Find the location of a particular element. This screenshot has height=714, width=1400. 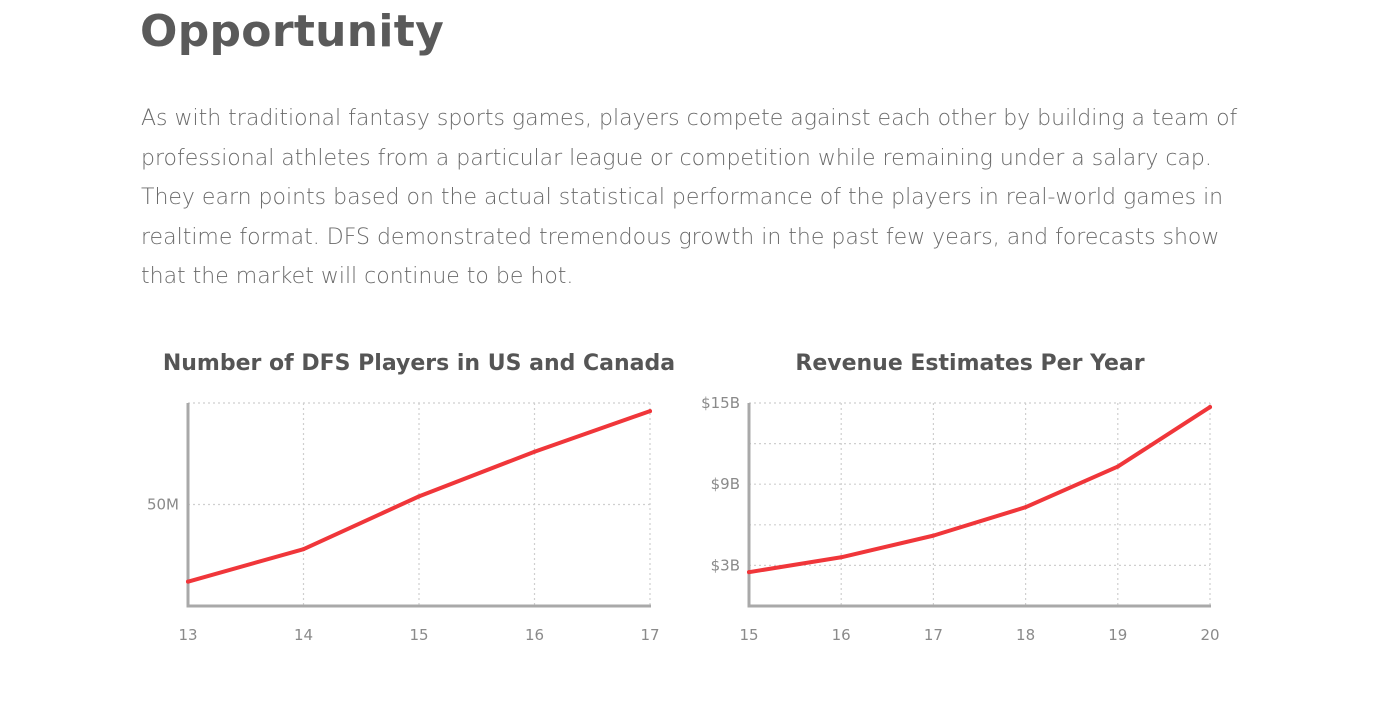

x-tick-label: 14 is located at coordinates (303, 635).